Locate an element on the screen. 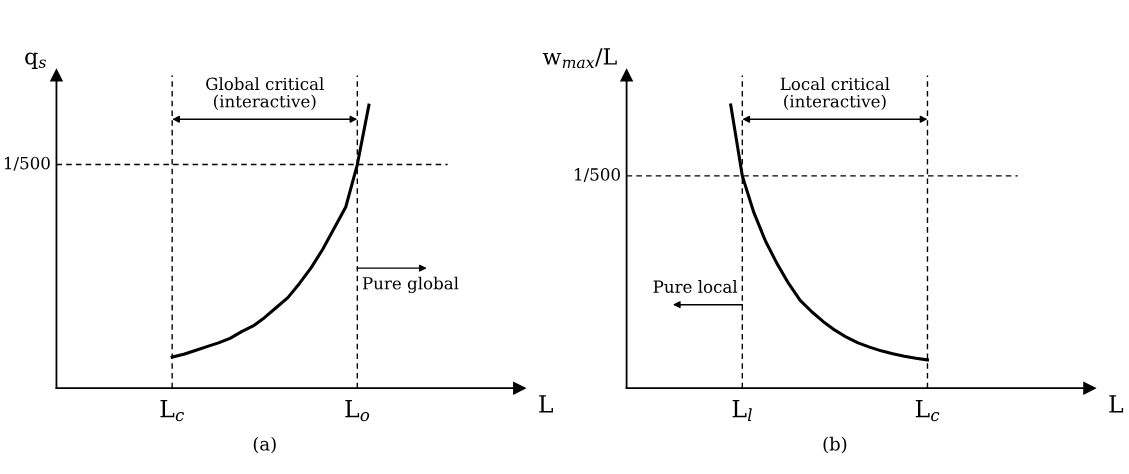 The height and width of the screenshot is (474, 1129). x-tick-label: L$_{o}$ is located at coordinates (357, 411).